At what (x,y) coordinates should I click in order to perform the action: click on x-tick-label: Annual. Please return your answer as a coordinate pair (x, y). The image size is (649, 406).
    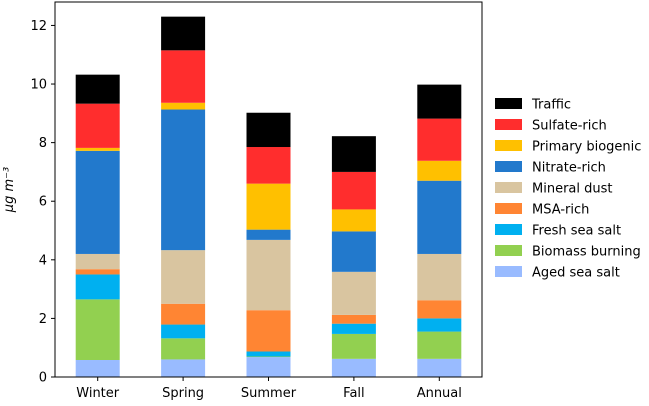
    Looking at the image, I should click on (439, 393).